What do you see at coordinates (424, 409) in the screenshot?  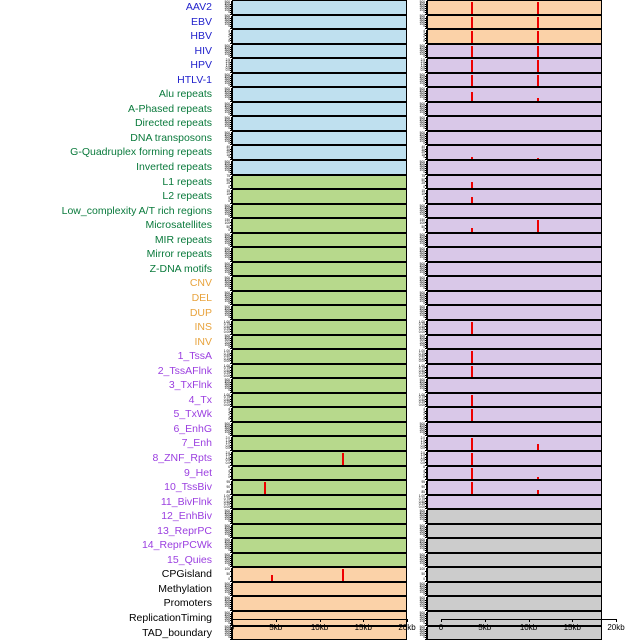 I see `y-tick-label: 4` at bounding box center [424, 409].